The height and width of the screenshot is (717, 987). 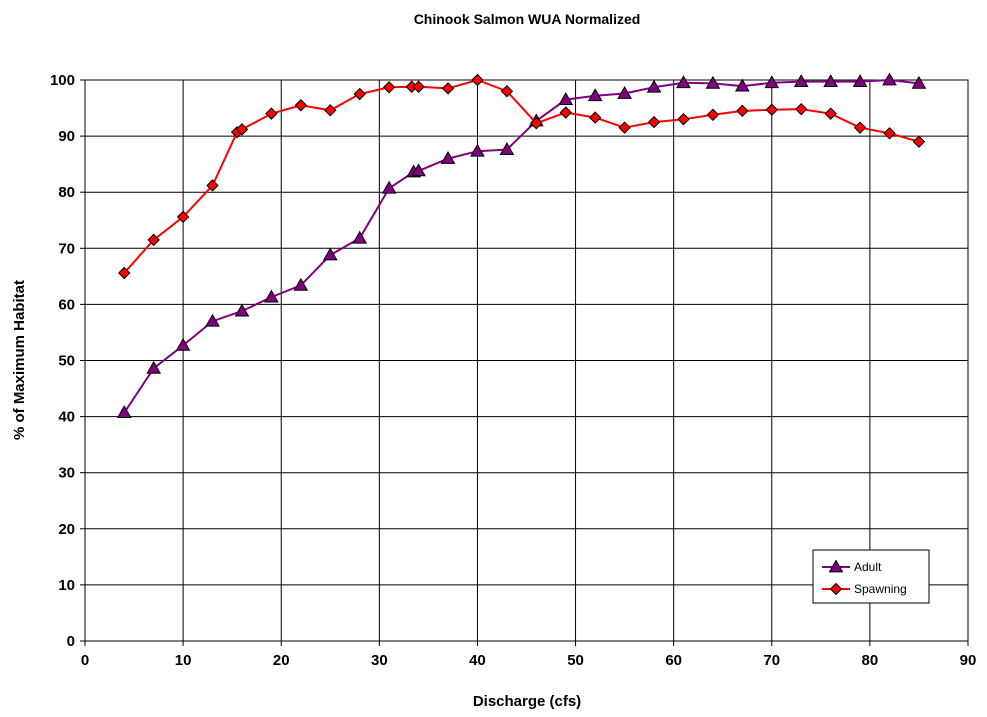 What do you see at coordinates (673, 660) in the screenshot?
I see `x-tick-label: 60` at bounding box center [673, 660].